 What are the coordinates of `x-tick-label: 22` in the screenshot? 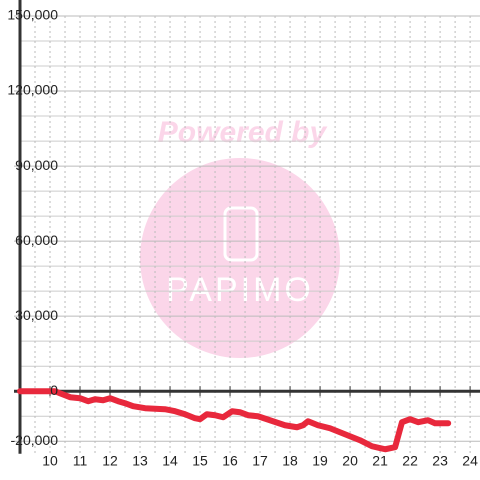 It's located at (410, 461).